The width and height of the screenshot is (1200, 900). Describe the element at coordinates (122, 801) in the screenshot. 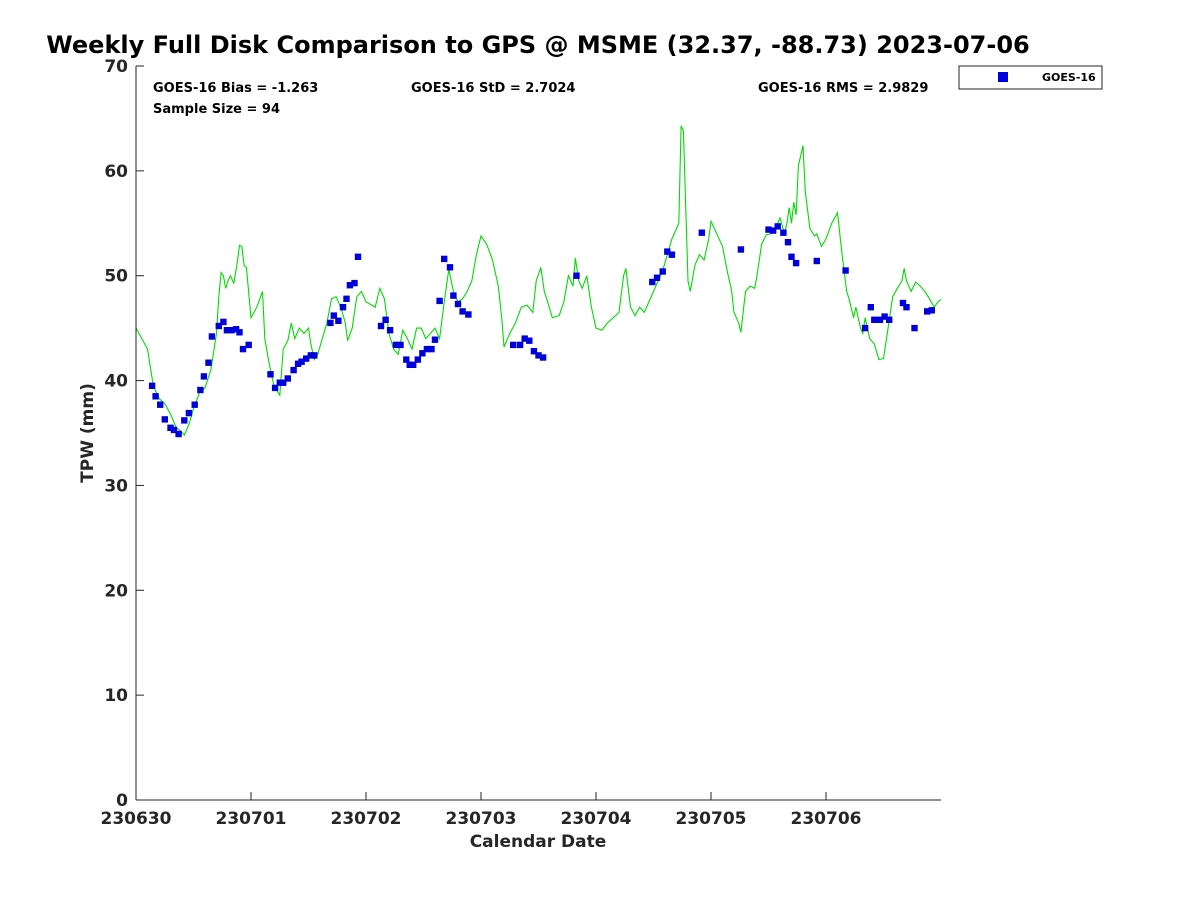

I see `y-tick-label: 0` at that location.